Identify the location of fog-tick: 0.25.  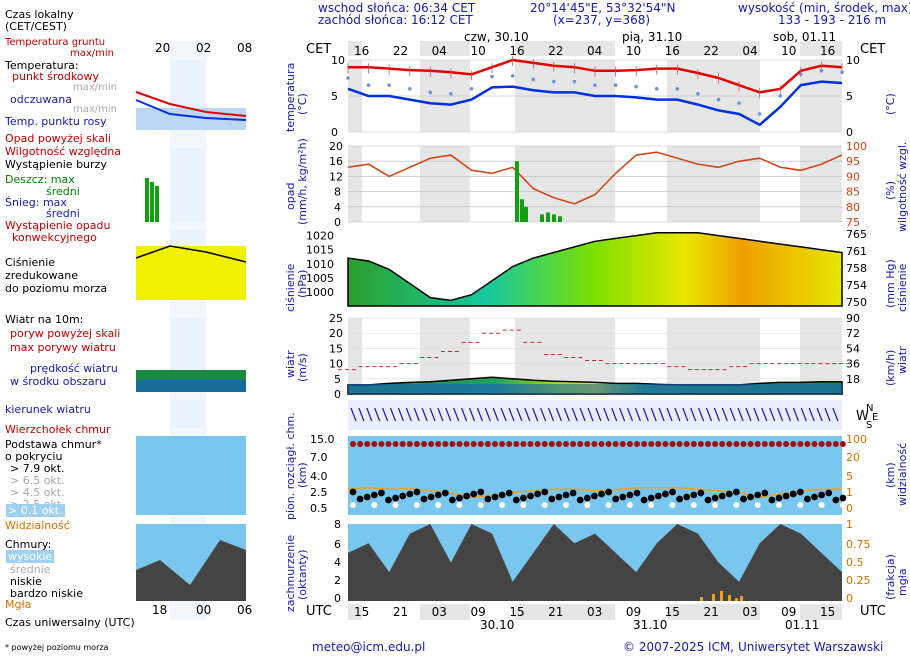
(858, 580).